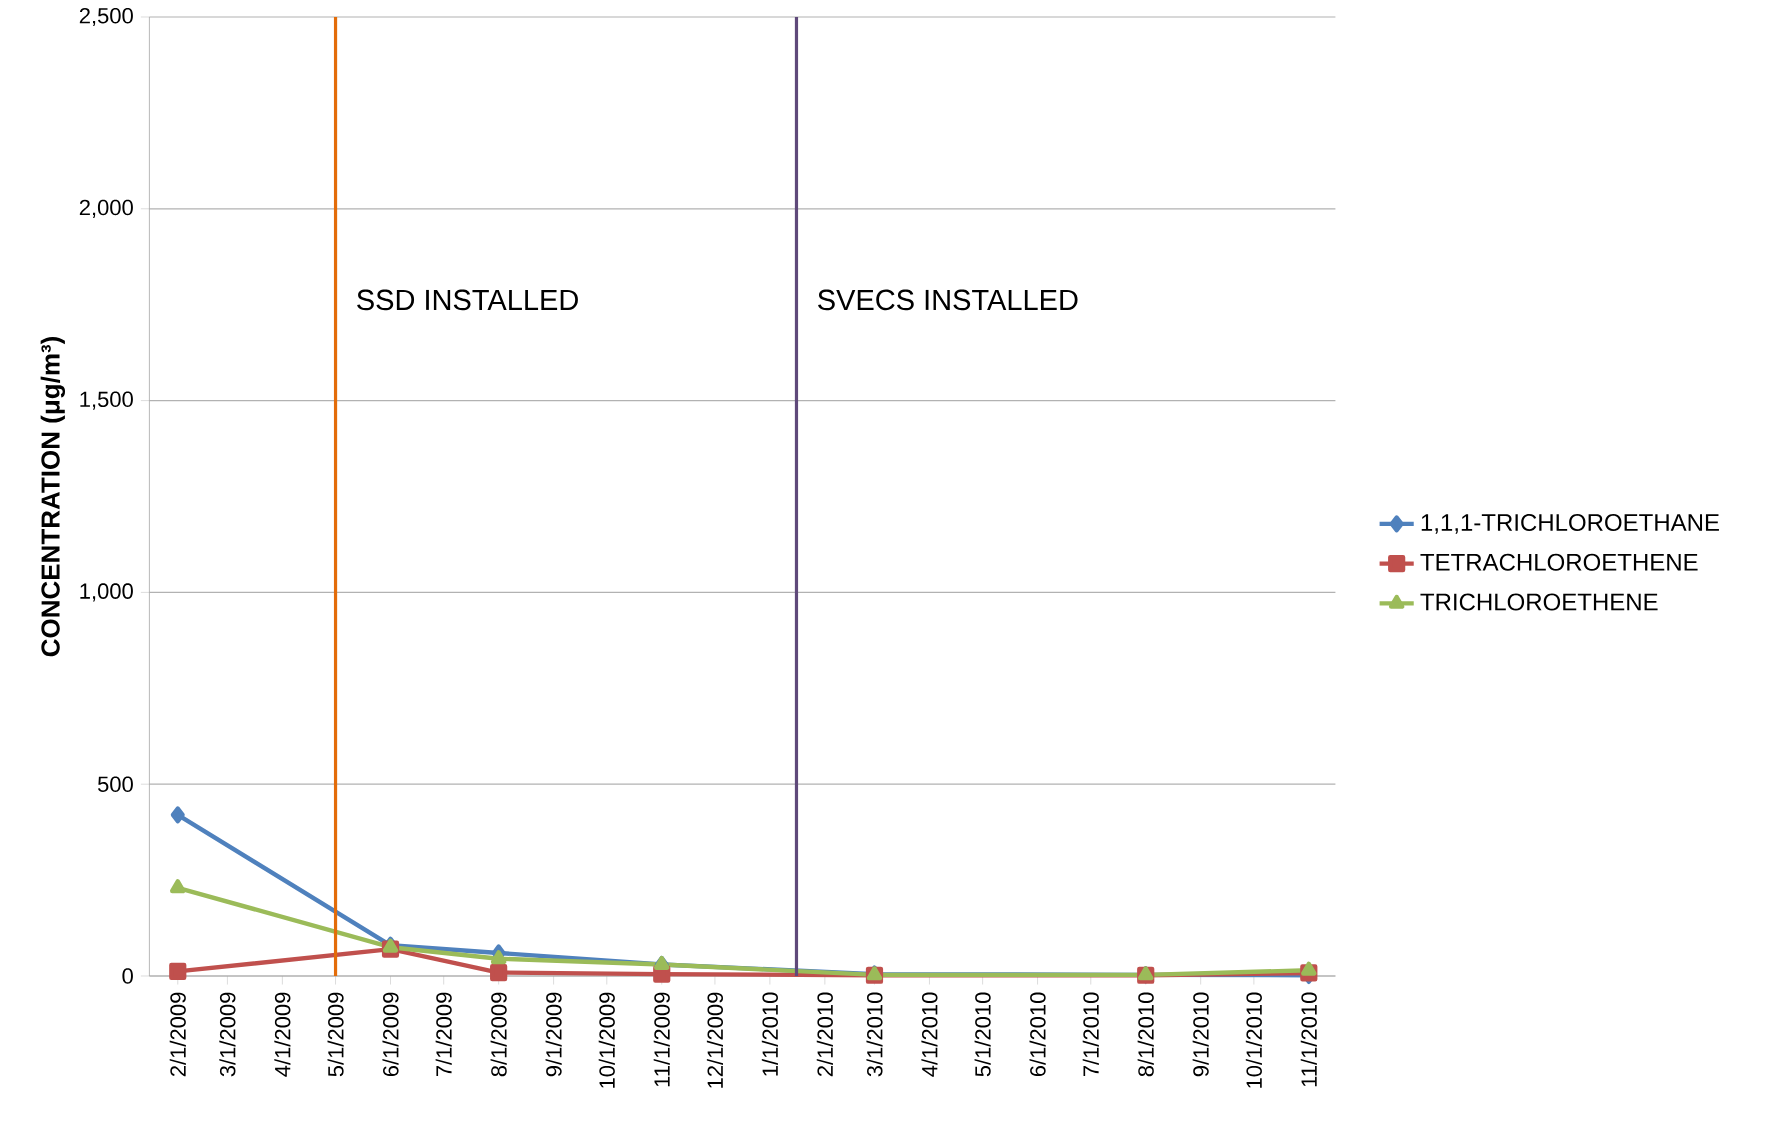  What do you see at coordinates (1539, 602) in the screenshot?
I see `legend-label: TRICHLOROETHENE` at bounding box center [1539, 602].